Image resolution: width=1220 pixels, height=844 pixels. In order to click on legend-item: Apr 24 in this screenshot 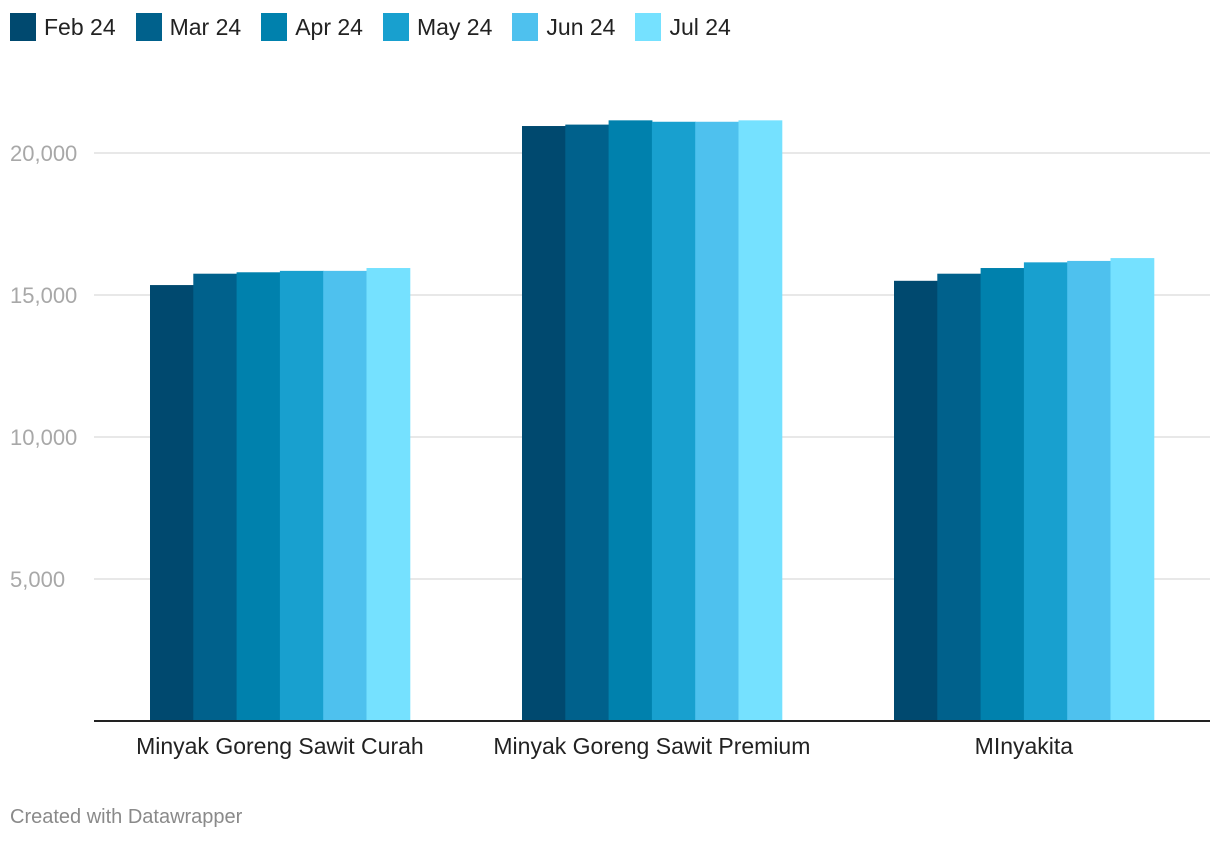, I will do `click(312, 27)`.